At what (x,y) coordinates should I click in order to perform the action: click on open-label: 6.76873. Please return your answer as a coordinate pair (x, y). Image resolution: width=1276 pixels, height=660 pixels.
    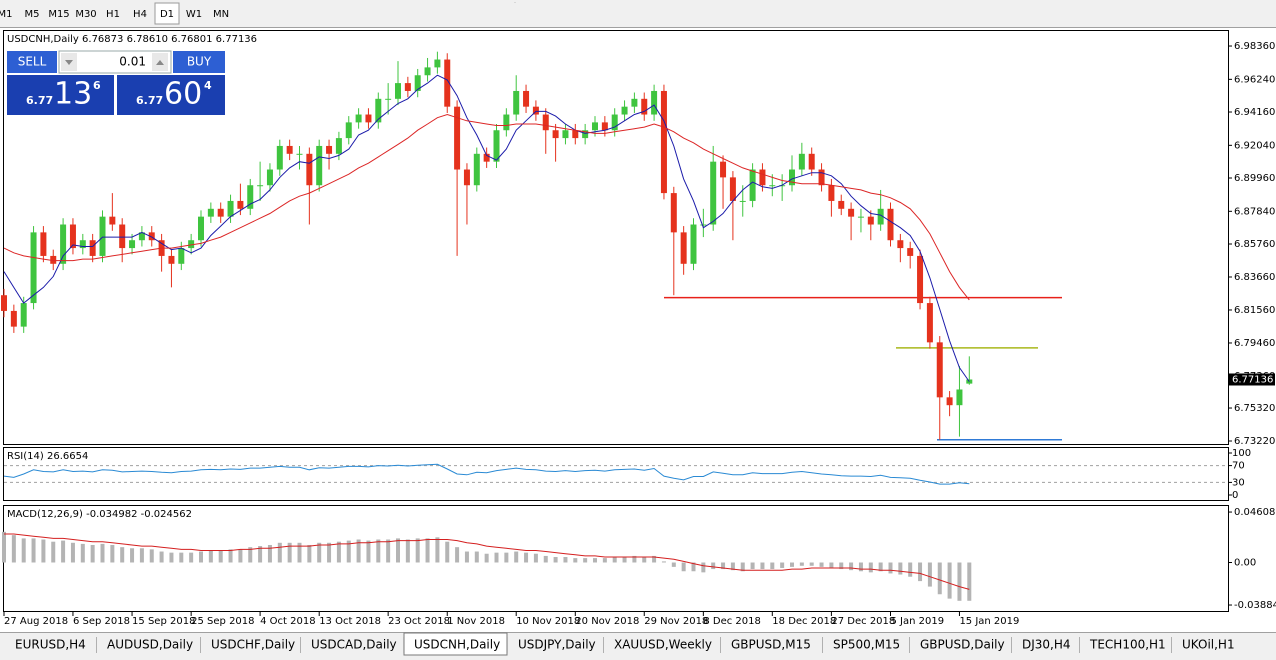
    Looking at the image, I should click on (102, 39).